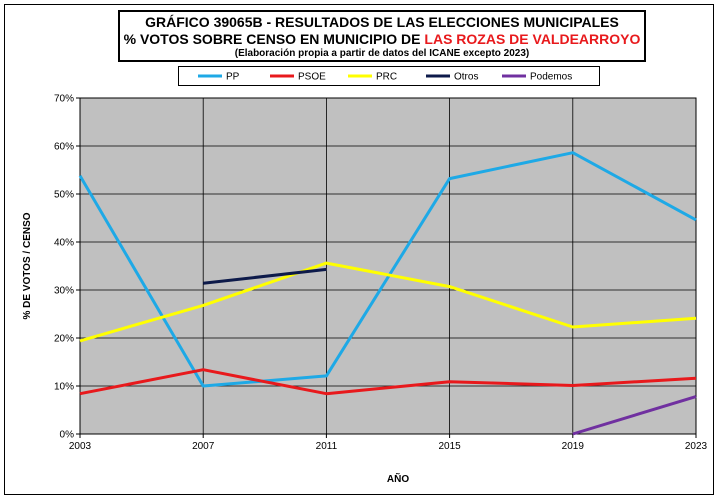 Image resolution: width=720 pixels, height=501 pixels. Describe the element at coordinates (388, 302) in the screenshot. I see `series-line-prc` at that location.